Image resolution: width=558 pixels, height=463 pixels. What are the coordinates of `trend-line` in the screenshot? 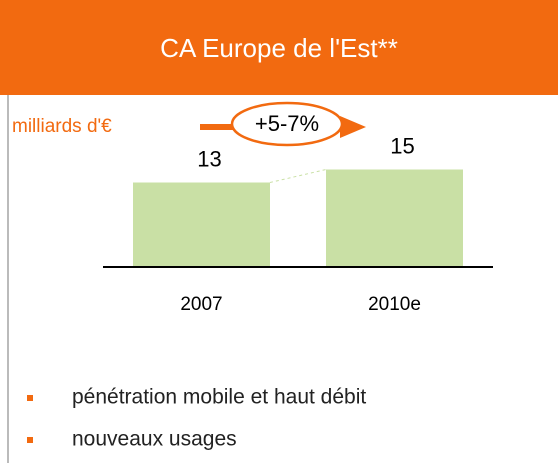 It's located at (298, 176).